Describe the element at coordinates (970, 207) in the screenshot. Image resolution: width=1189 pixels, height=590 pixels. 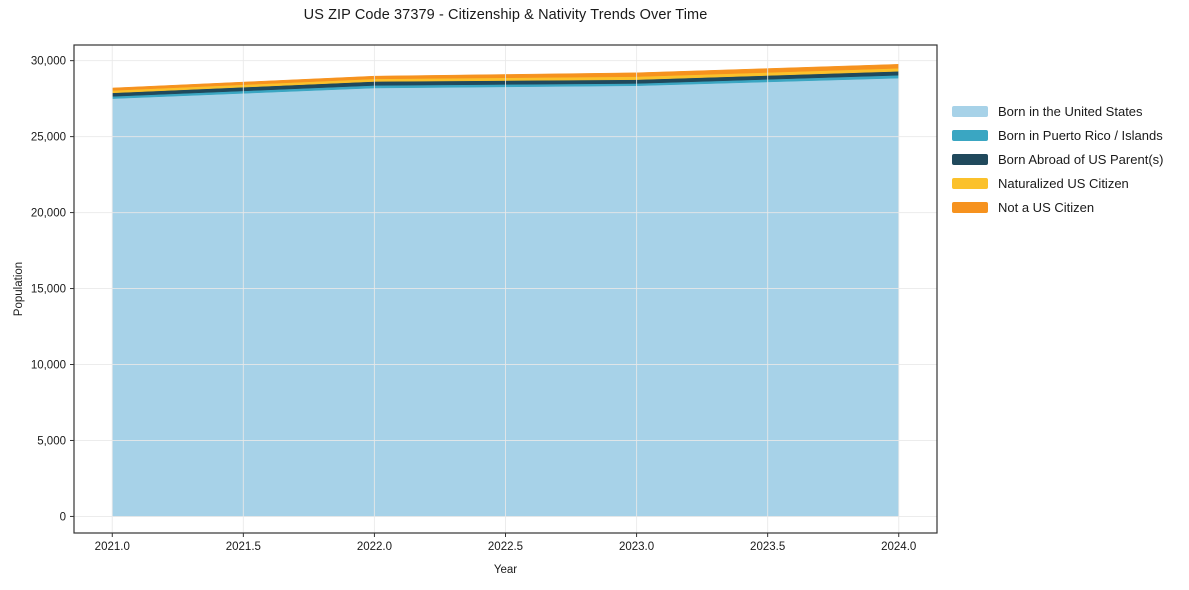
I see `legend-swatch-not-a-us-citizen` at that location.